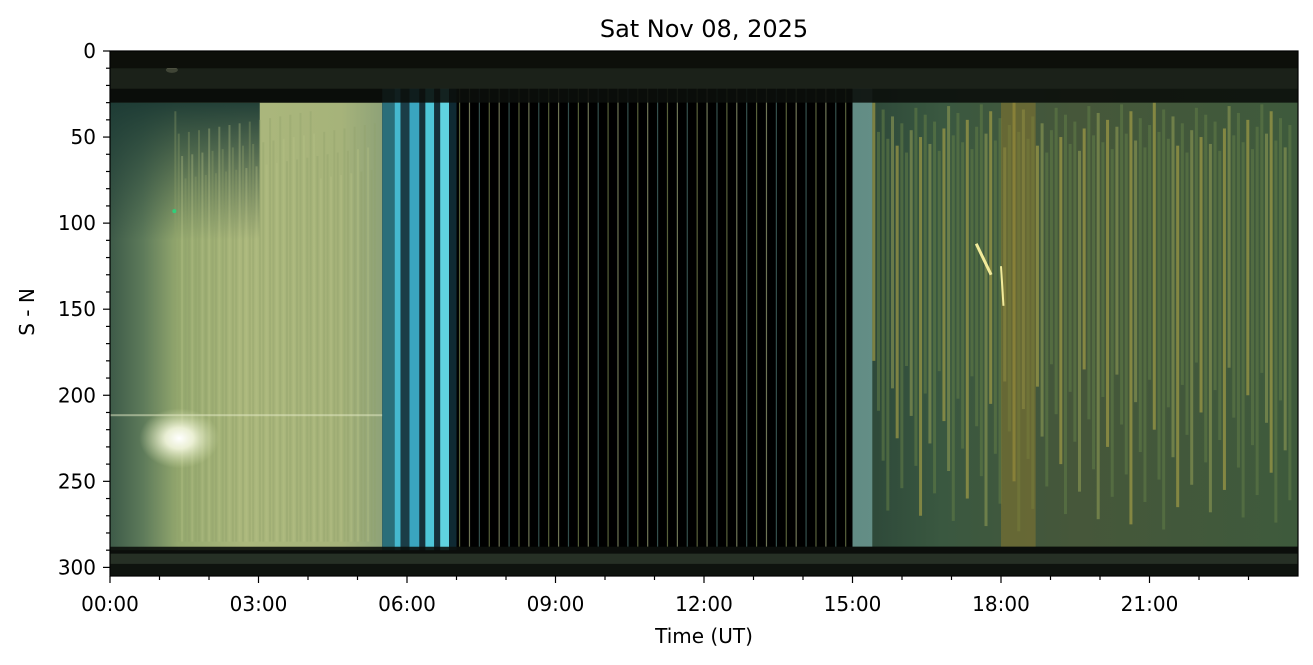 The image size is (1313, 665). What do you see at coordinates (983, 259) in the screenshot?
I see `bright-streak` at bounding box center [983, 259].